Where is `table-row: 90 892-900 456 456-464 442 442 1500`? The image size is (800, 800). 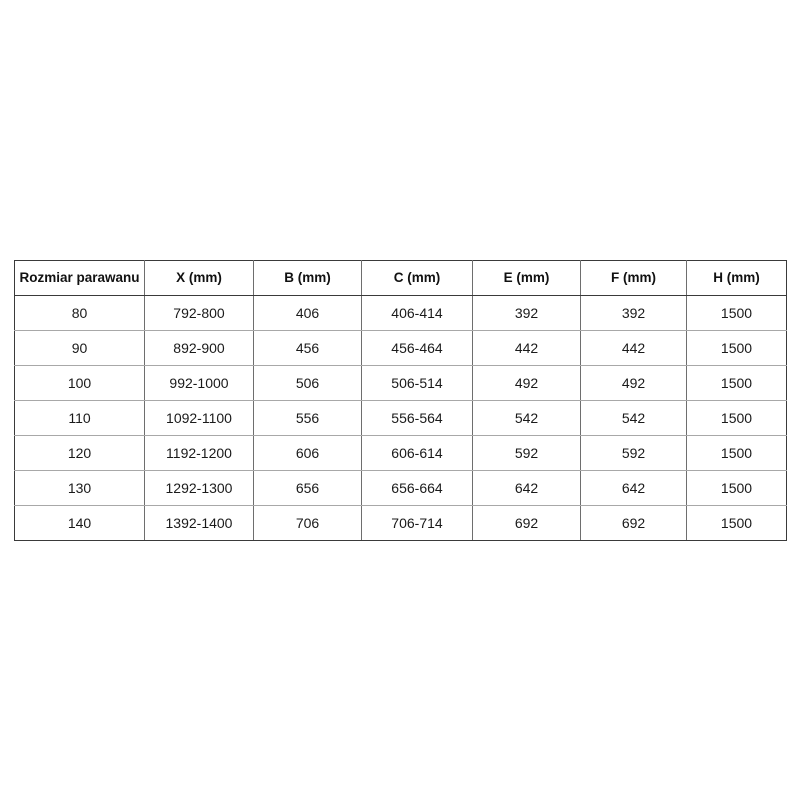 table-row: 90 892-900 456 456-464 442 442 1500 is located at coordinates (400, 348).